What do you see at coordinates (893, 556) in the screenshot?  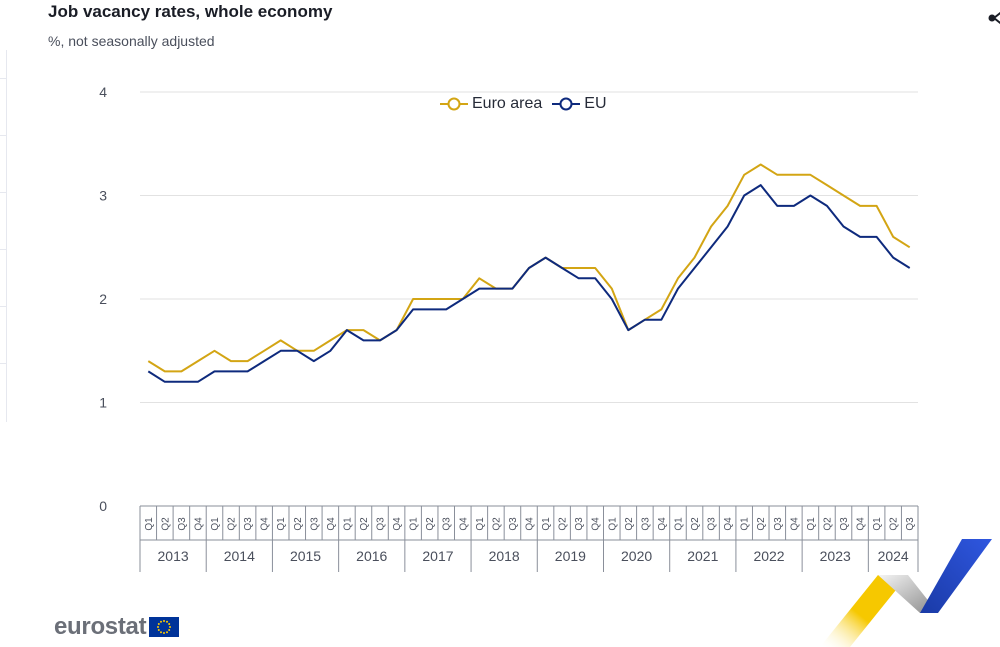 I see `year-label: 2024` at bounding box center [893, 556].